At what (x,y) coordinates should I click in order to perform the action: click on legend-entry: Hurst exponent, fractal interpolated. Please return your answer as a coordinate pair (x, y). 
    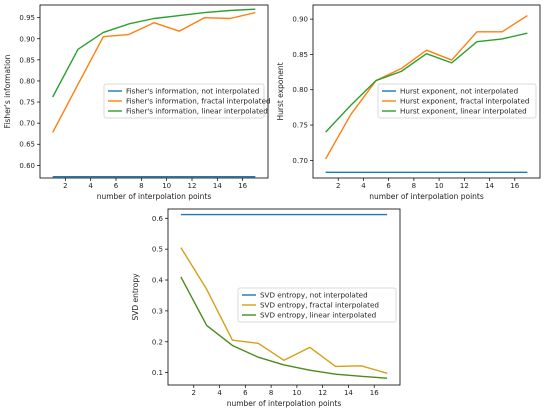
    Looking at the image, I should click on (464, 101).